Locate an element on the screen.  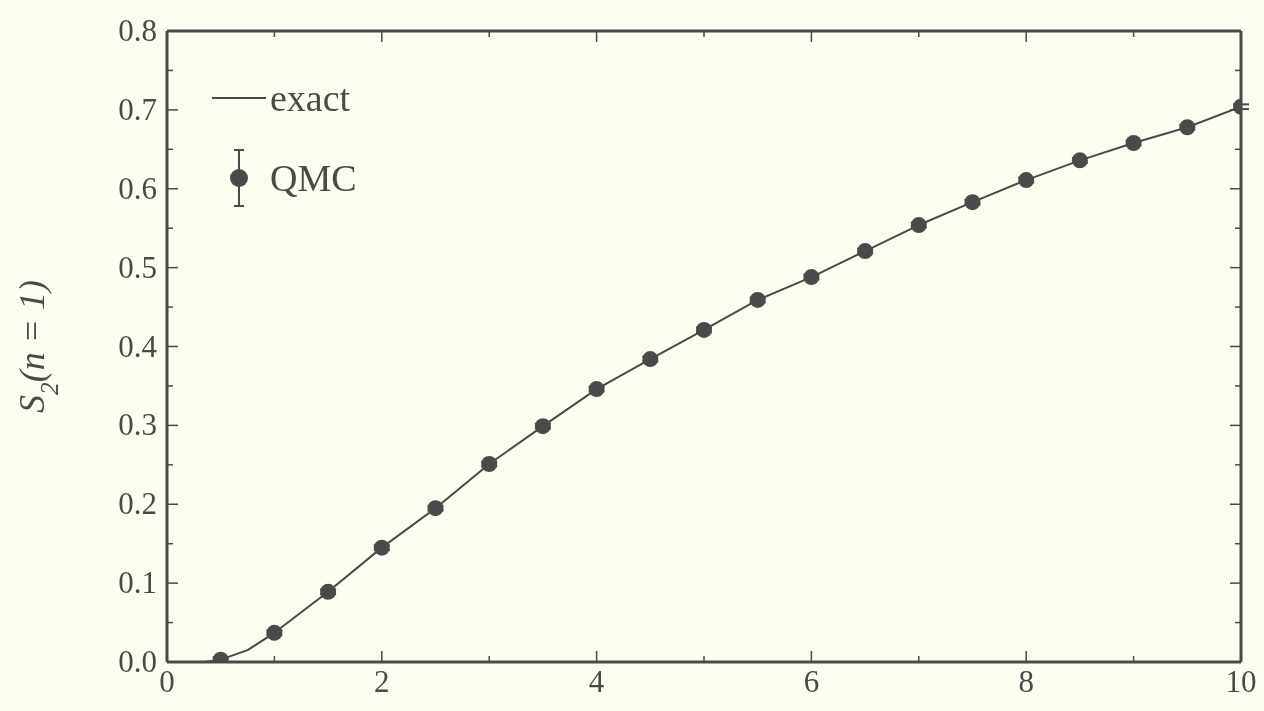
x-tick-label: 4 is located at coordinates (596, 681).